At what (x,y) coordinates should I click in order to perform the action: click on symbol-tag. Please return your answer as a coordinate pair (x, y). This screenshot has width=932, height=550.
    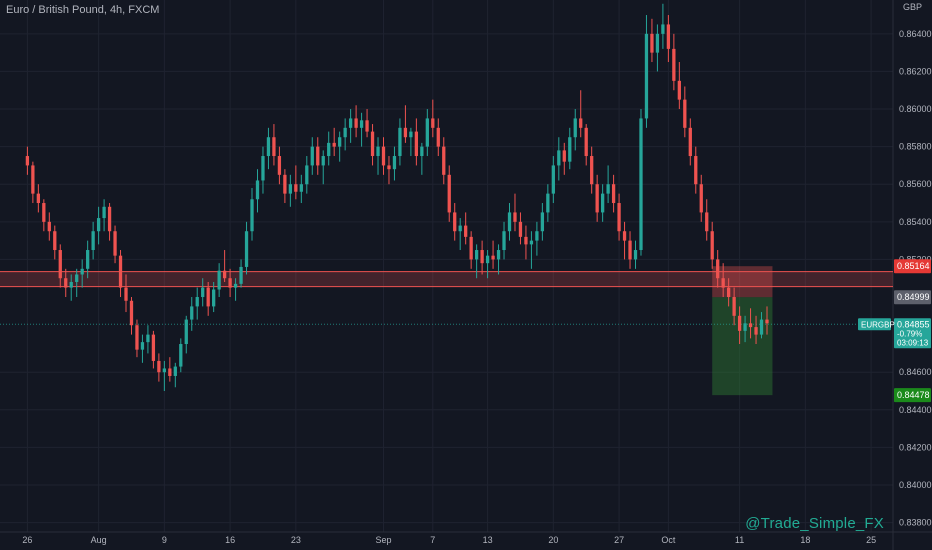
    Looking at the image, I should click on (874, 324).